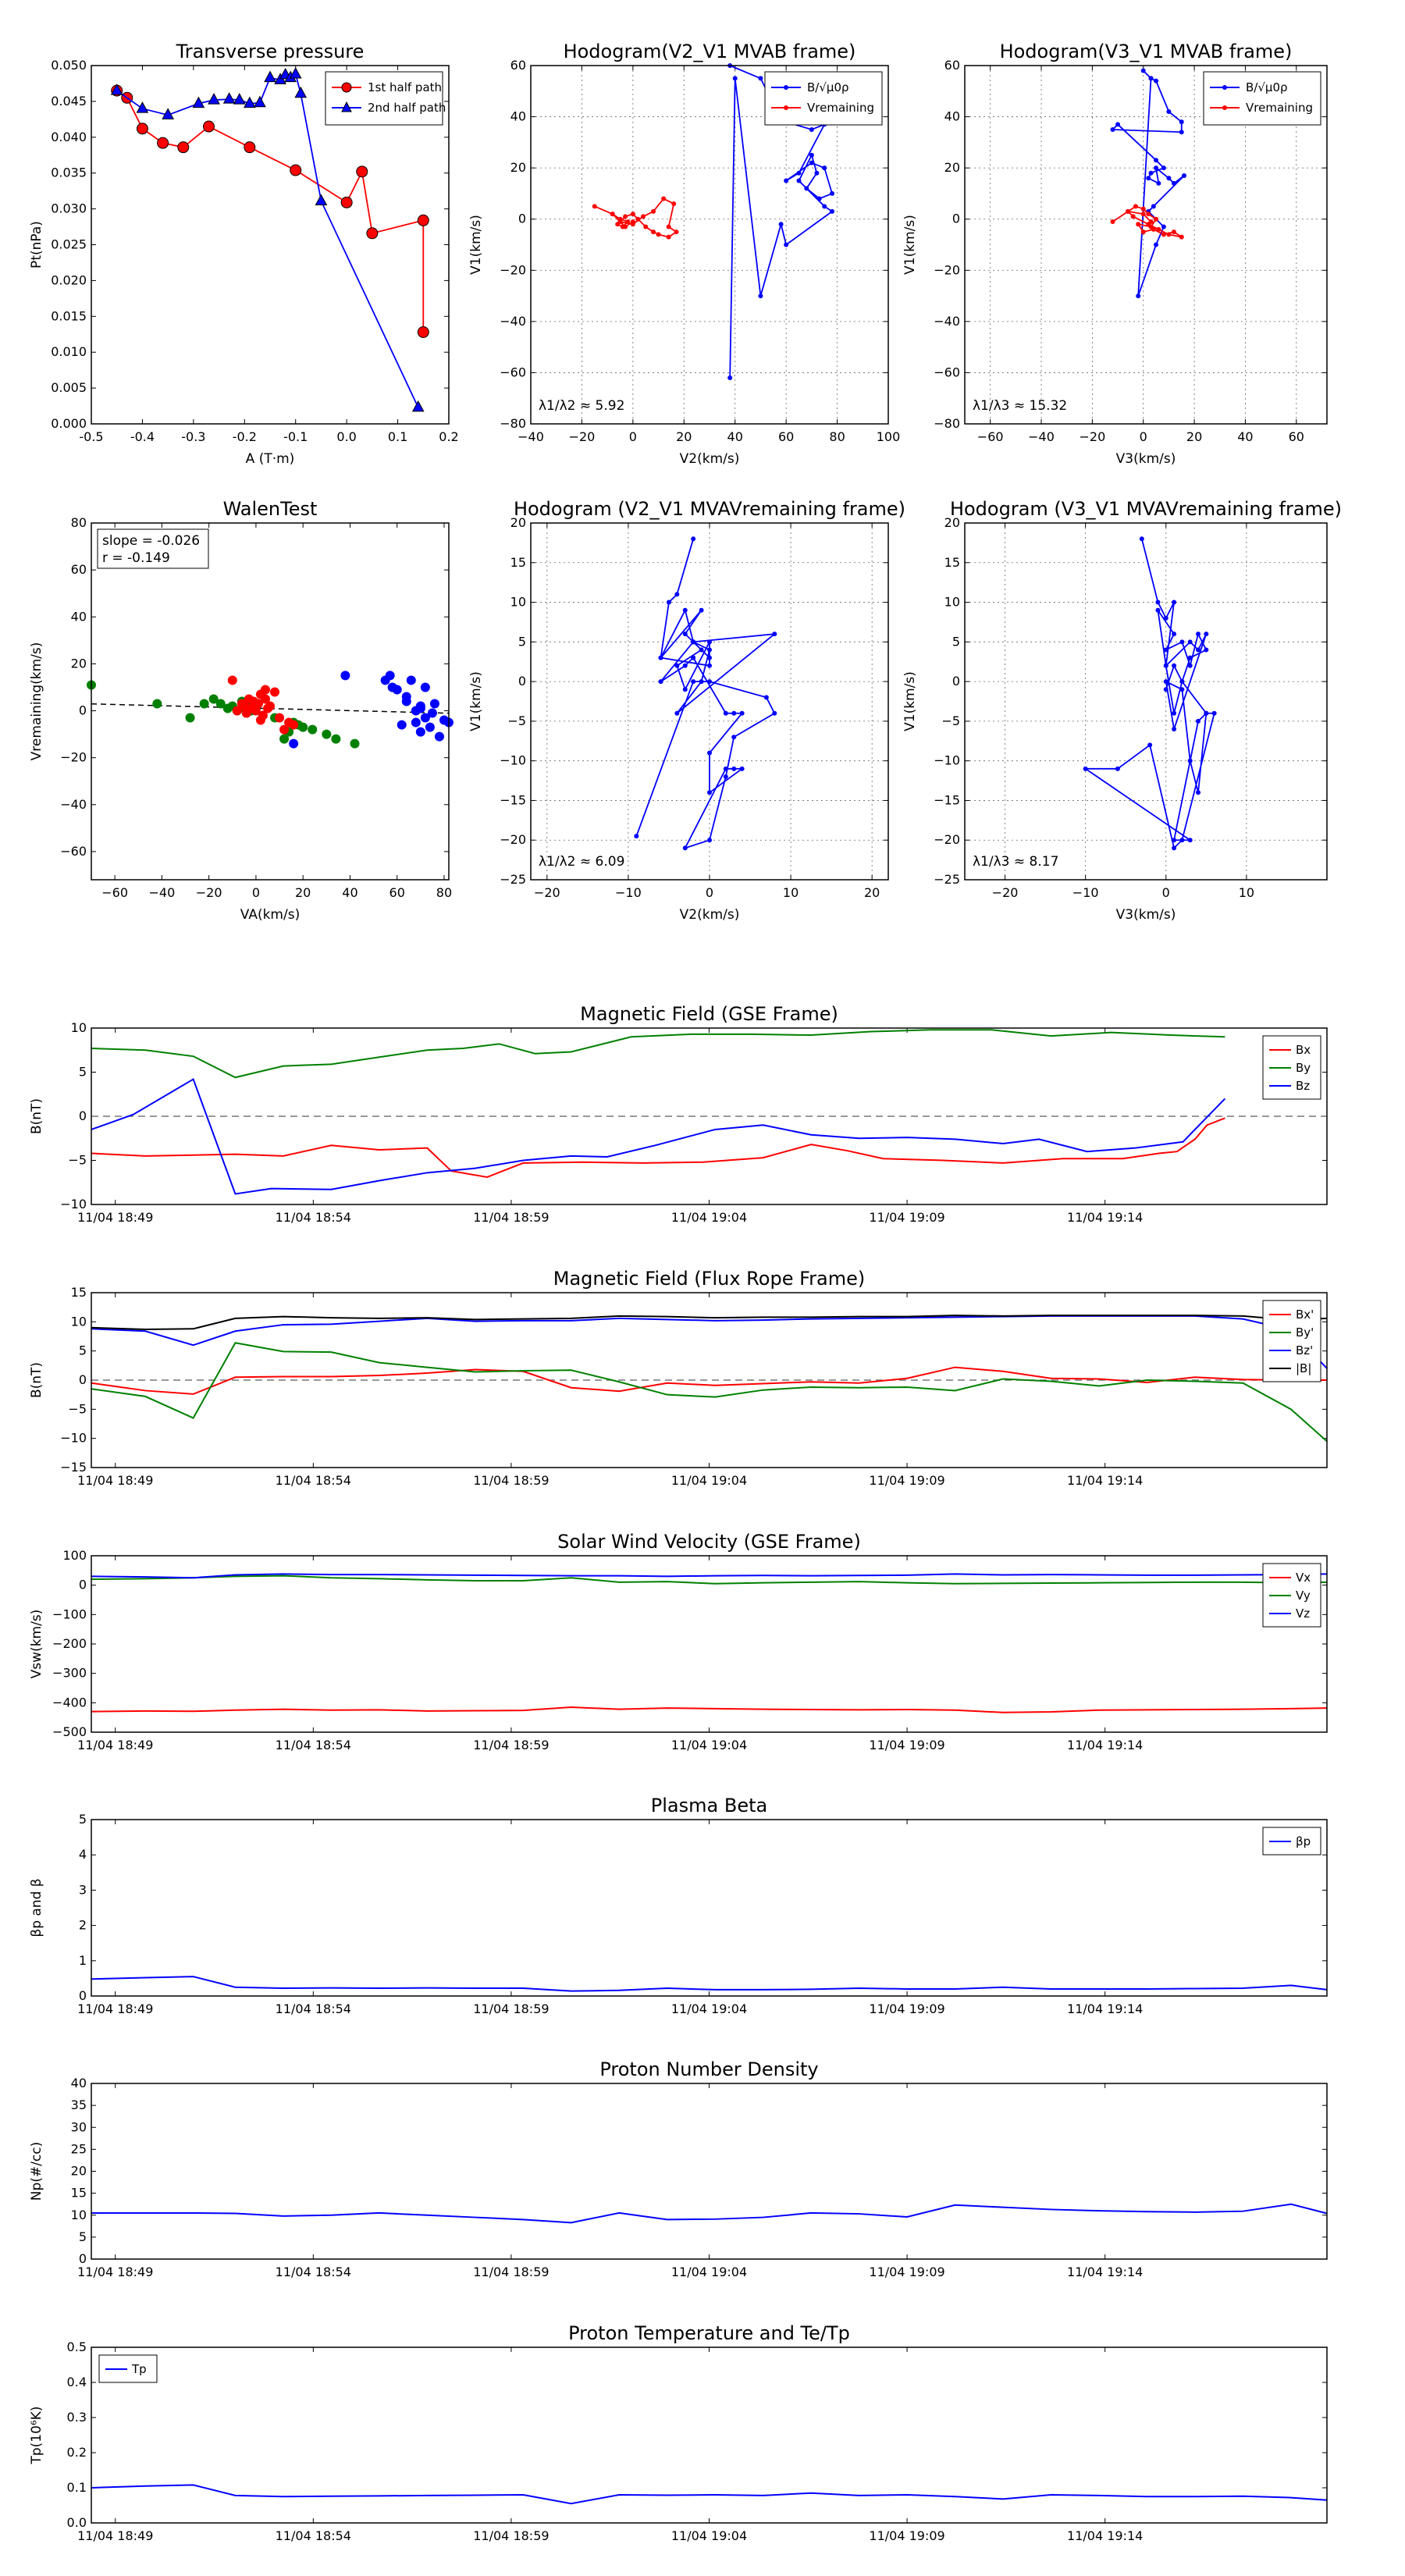 Image resolution: width=1405 pixels, height=2576 pixels. What do you see at coordinates (270, 509) in the screenshot?
I see `chart-title: WalenTest` at bounding box center [270, 509].